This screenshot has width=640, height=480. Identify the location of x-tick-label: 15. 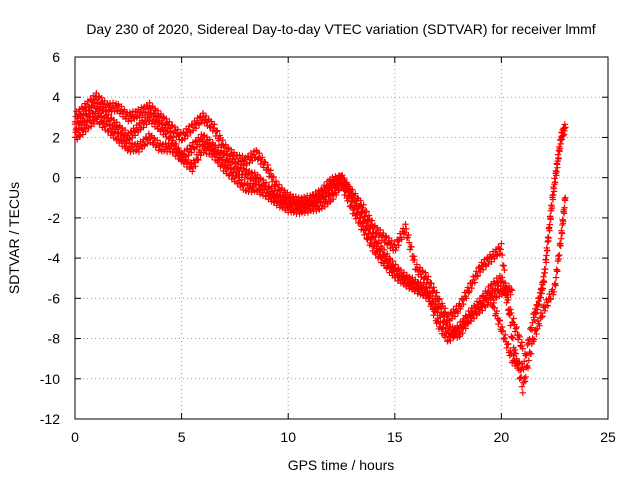
(395, 437).